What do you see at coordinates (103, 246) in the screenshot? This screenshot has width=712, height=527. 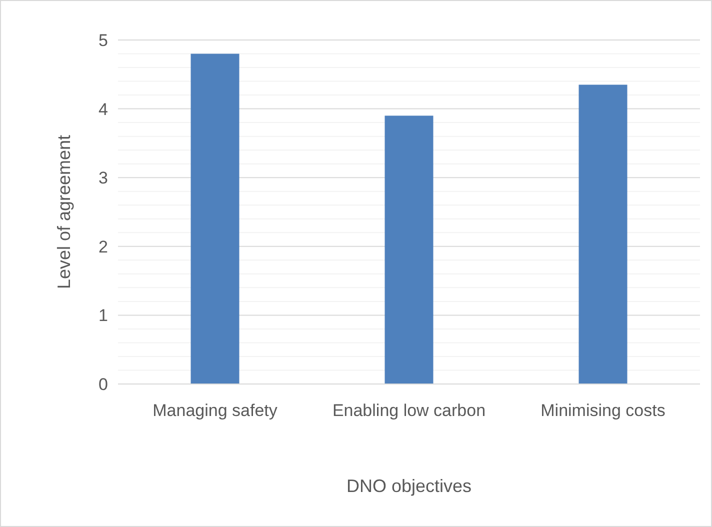 I see `y-tick-label: 2` at bounding box center [103, 246].